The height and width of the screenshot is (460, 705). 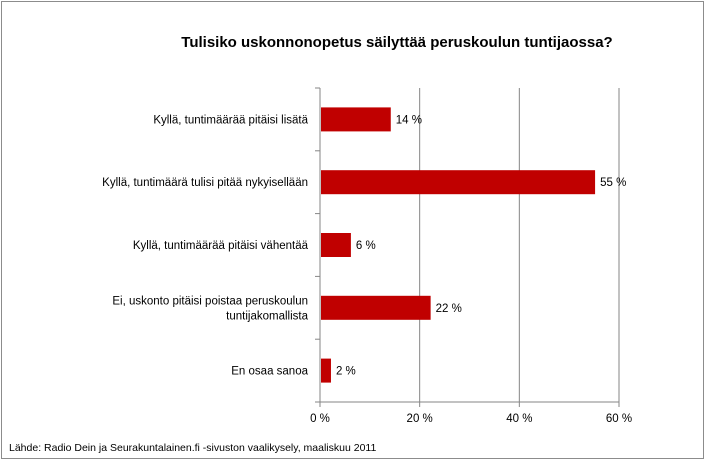 I want to click on data-label: 14 %, so click(x=409, y=120).